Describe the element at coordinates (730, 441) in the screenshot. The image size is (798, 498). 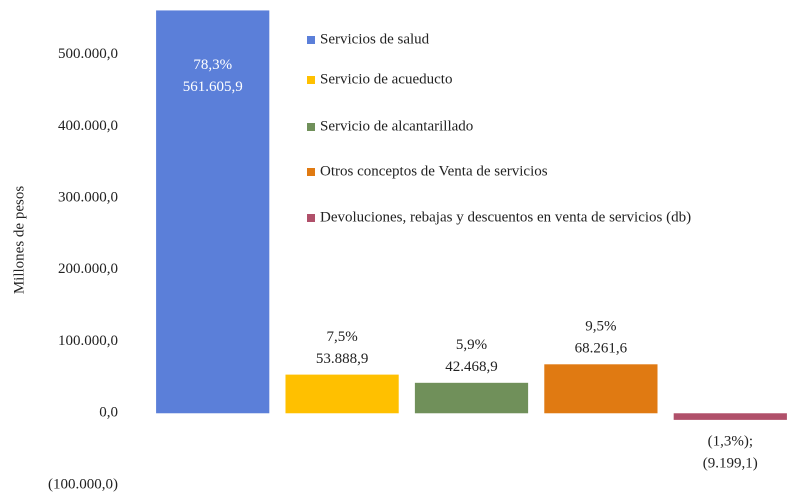
I see `percent-label: (1,3%);` at that location.